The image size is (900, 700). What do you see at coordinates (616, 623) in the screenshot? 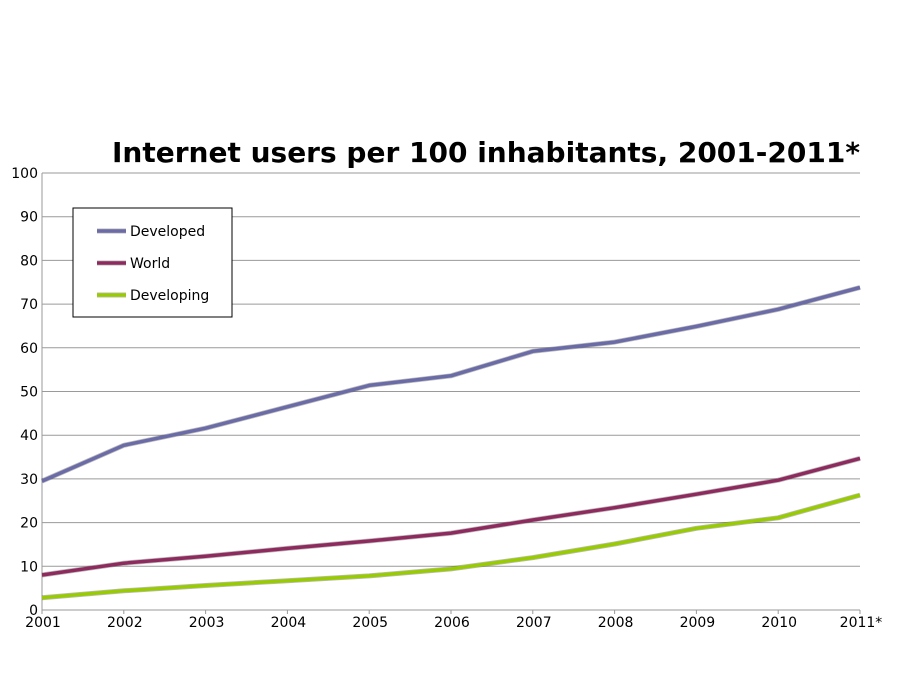
I see `x-tick-label: 2008` at bounding box center [616, 623].